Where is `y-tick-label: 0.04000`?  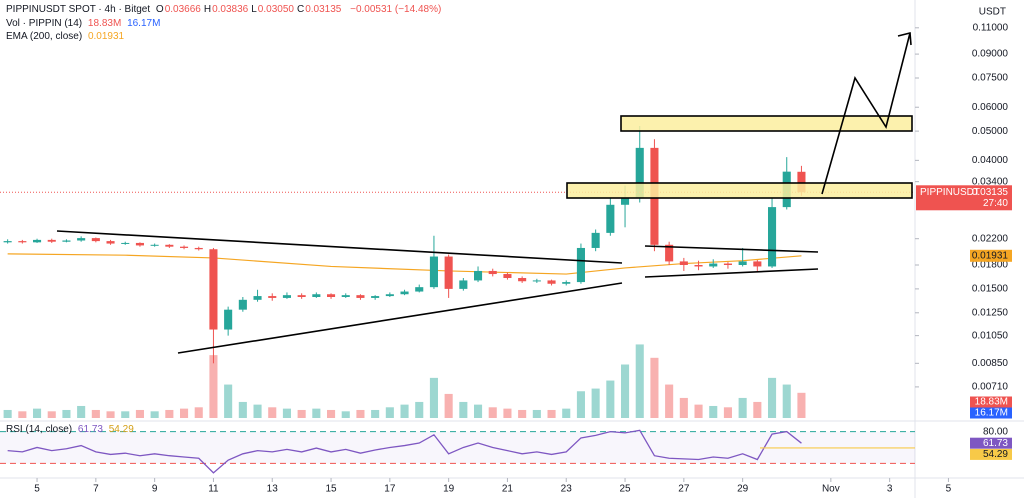 y-tick-label: 0.04000 is located at coordinates (990, 160).